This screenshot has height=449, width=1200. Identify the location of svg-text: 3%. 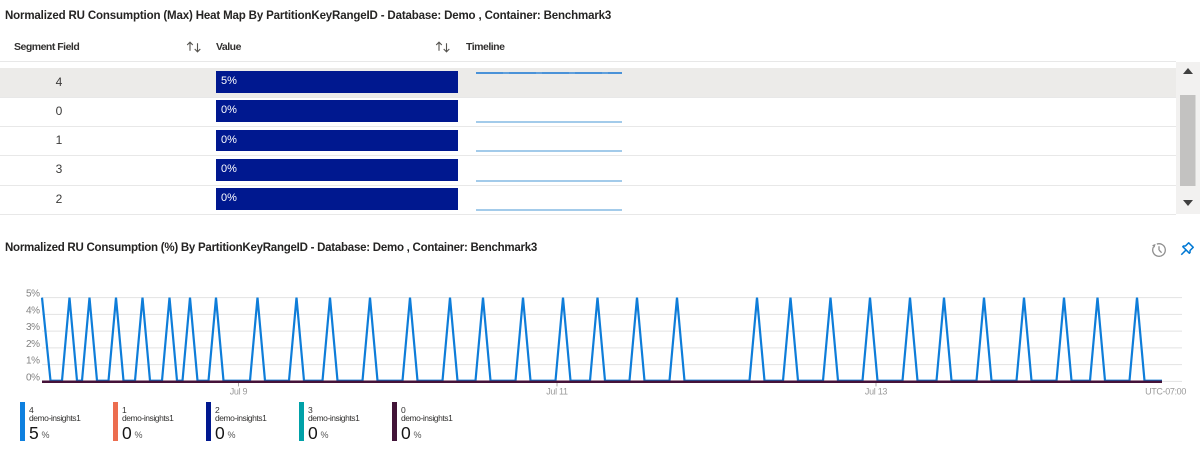
(33, 327).